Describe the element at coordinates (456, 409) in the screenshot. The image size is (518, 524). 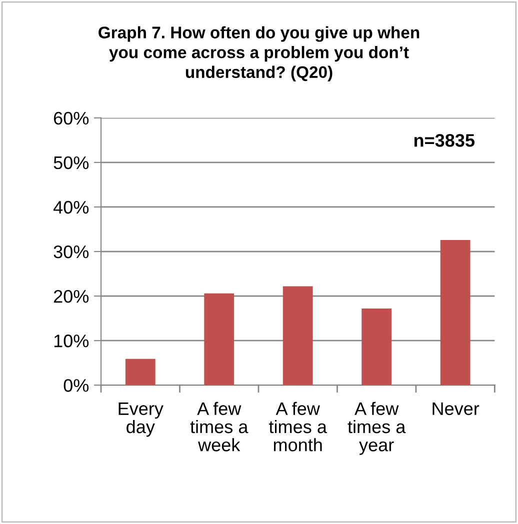
I see `x-tick-label: Never` at that location.